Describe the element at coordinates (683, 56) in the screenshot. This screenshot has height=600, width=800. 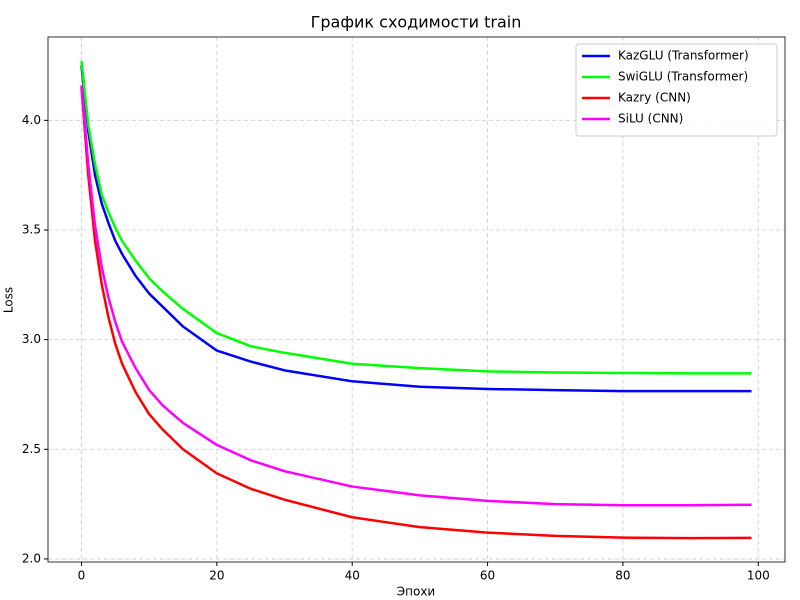
I see `legend-label: KazGLU (Transformer)` at that location.